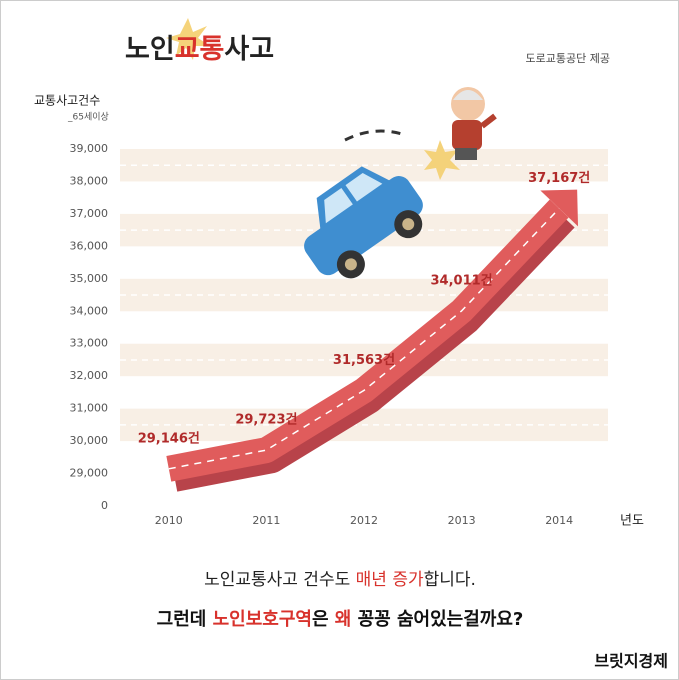  I want to click on y-axis-sublabel: _65세이상, so click(88, 117).